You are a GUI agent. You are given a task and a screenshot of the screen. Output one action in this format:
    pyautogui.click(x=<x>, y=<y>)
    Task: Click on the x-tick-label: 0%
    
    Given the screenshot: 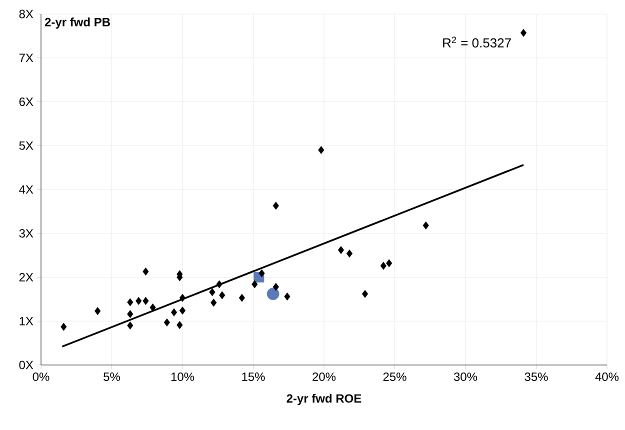 What is the action you would take?
    pyautogui.click(x=41, y=377)
    